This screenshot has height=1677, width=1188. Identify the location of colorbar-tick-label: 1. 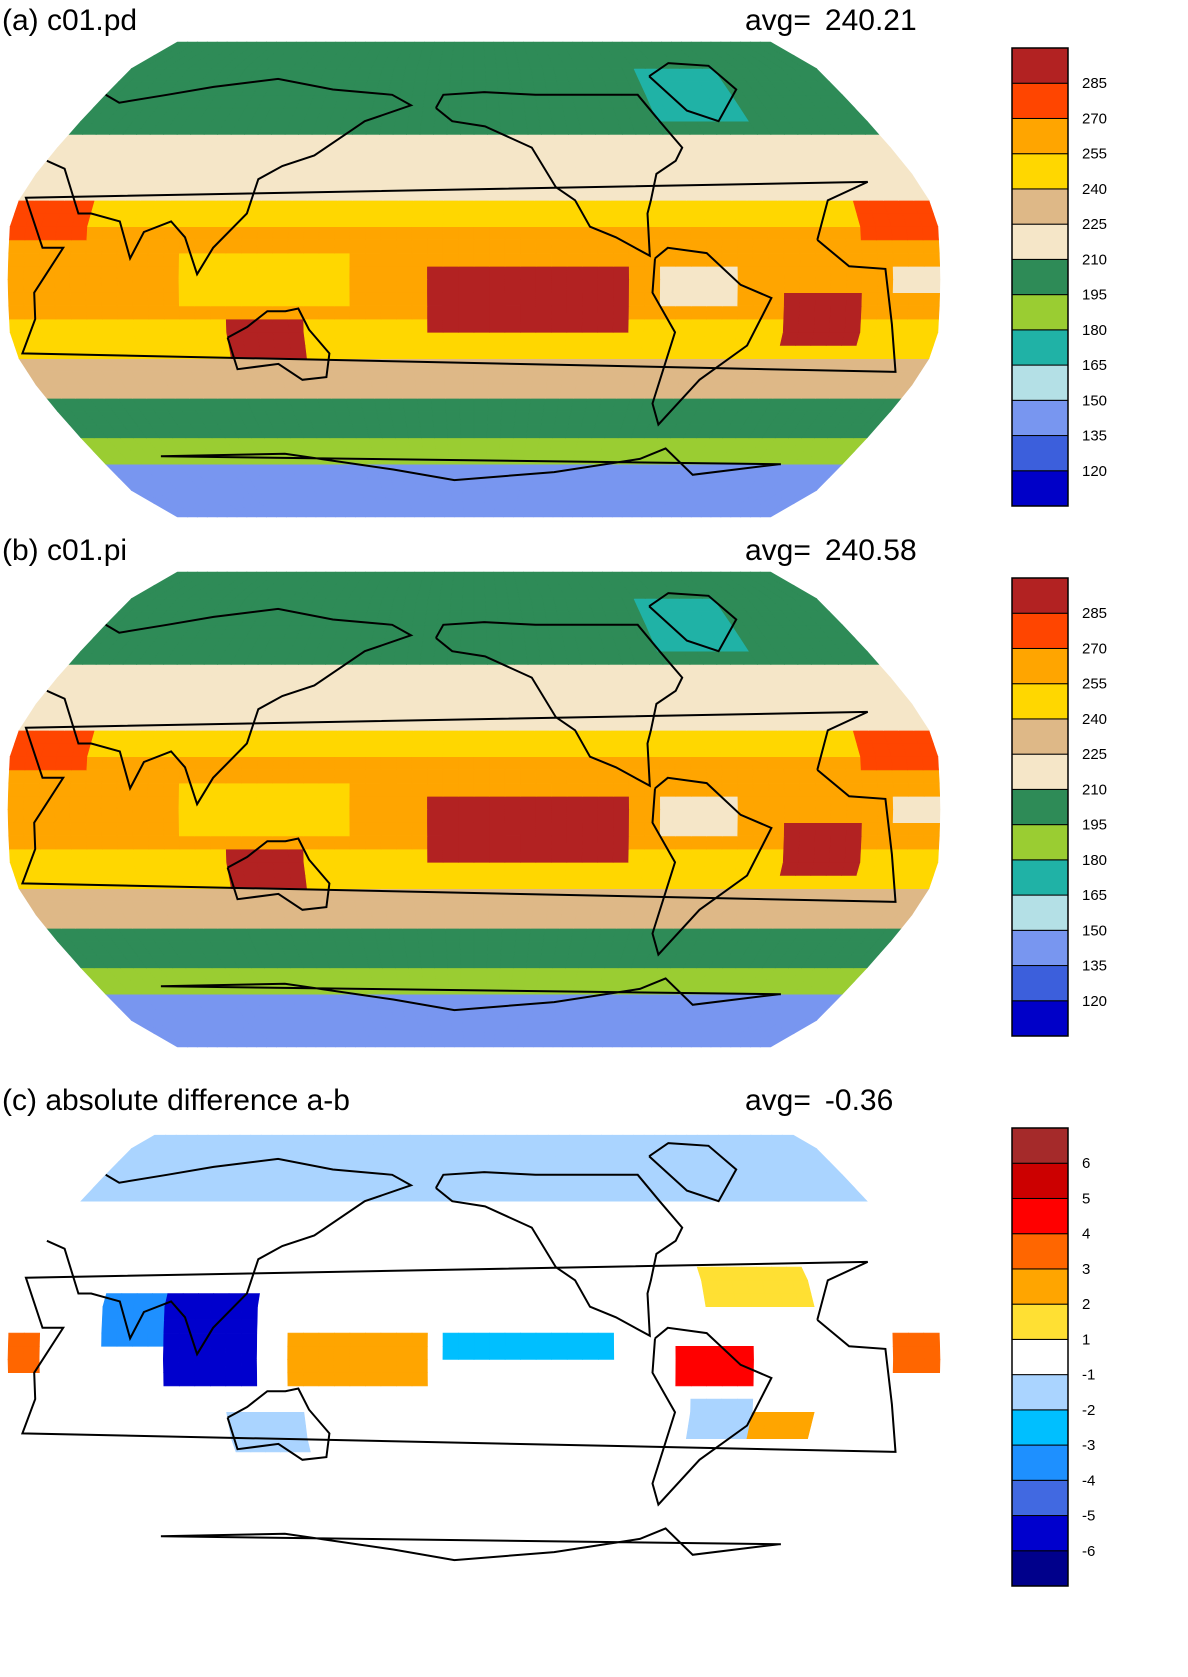
(1086, 1339).